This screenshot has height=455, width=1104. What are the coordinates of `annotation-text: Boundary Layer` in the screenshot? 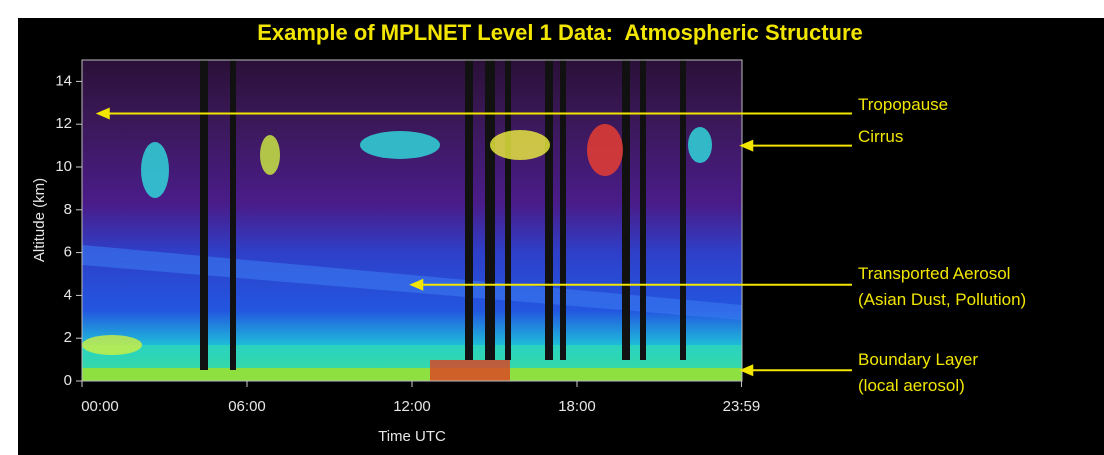 It's located at (918, 359).